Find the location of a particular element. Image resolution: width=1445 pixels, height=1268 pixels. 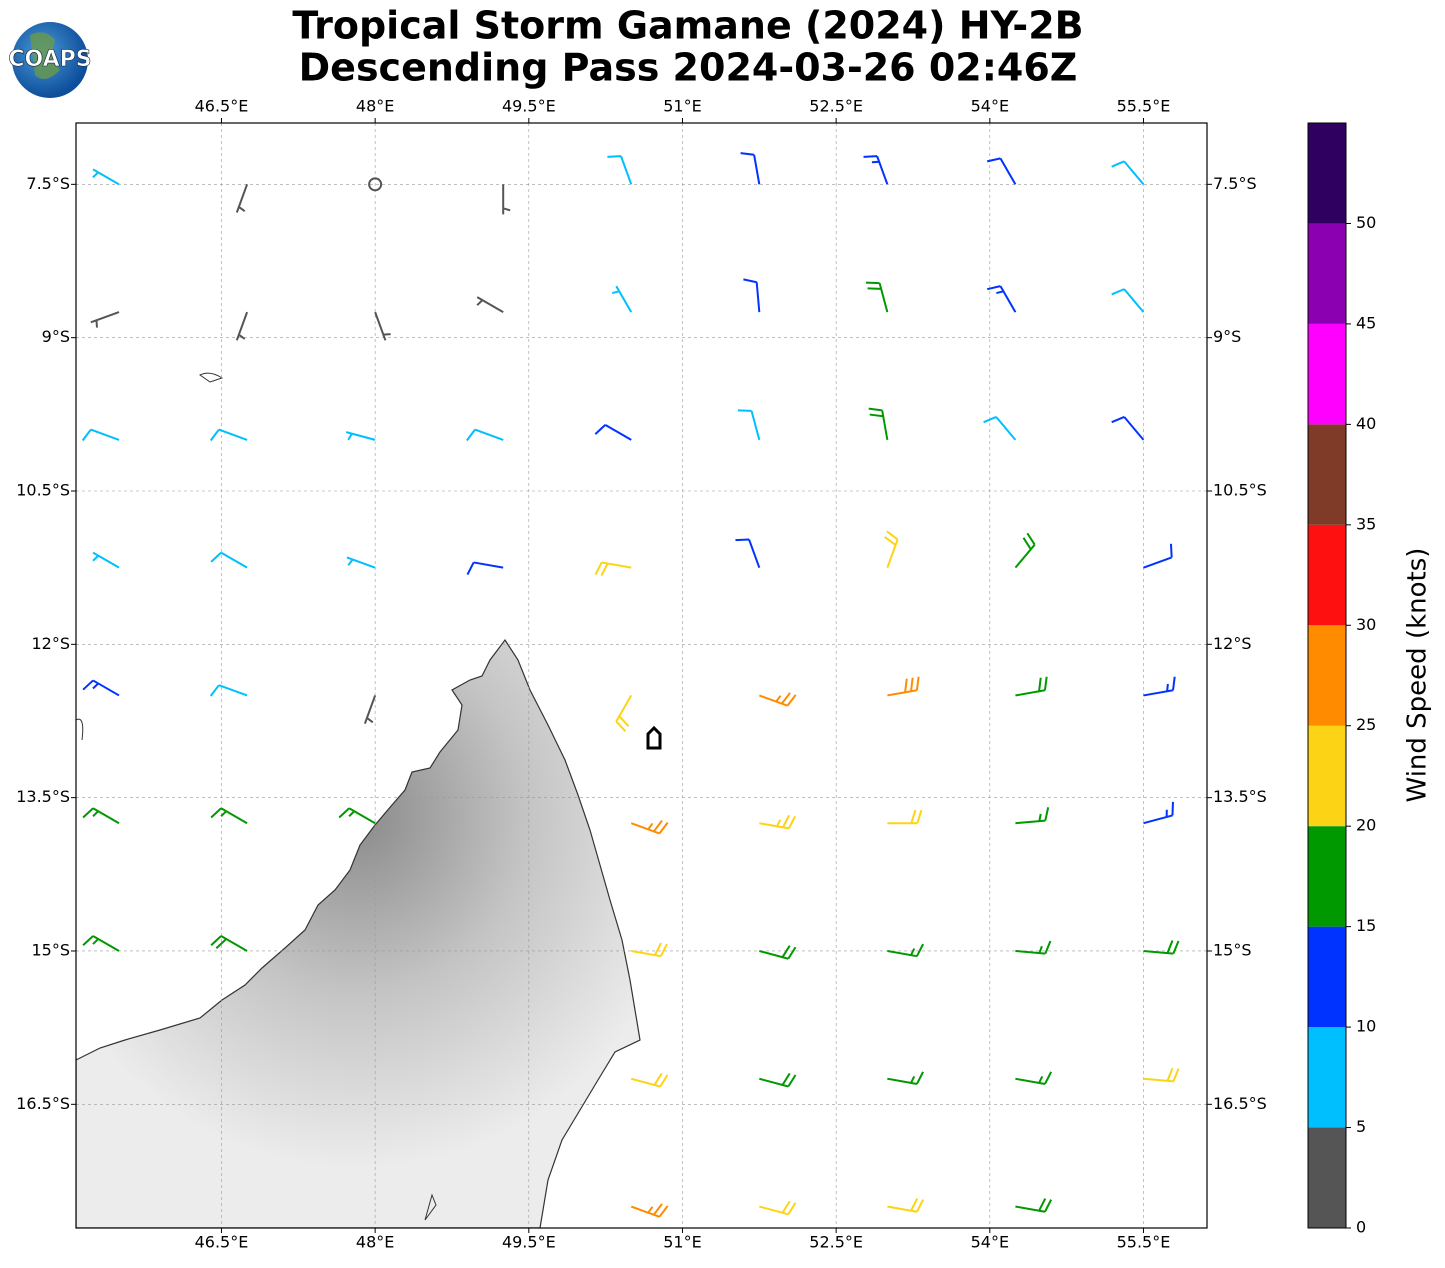

y-tick-label: 9°S is located at coordinates (1227, 336).